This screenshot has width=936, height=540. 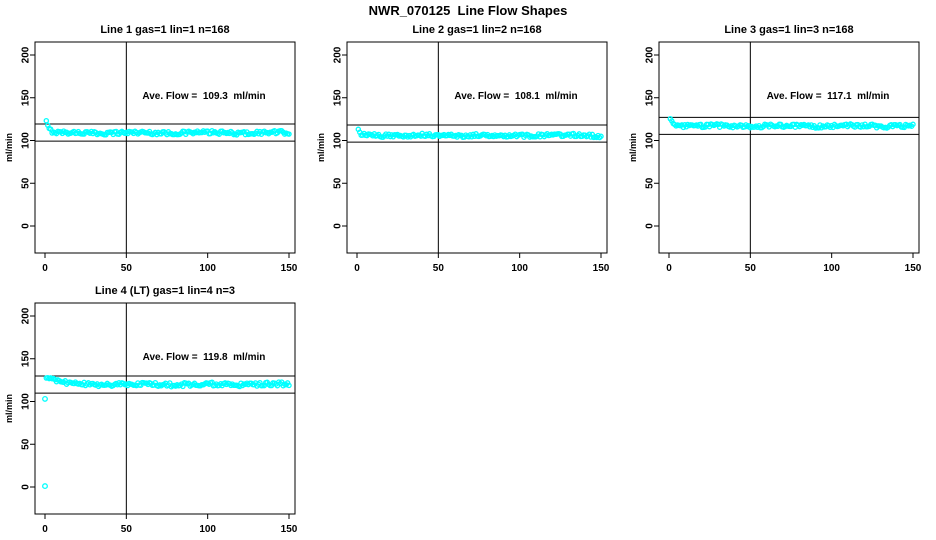 I want to click on ave-flow-annotation: Ave. Flow = 109.3 ml/min, so click(x=203, y=96).